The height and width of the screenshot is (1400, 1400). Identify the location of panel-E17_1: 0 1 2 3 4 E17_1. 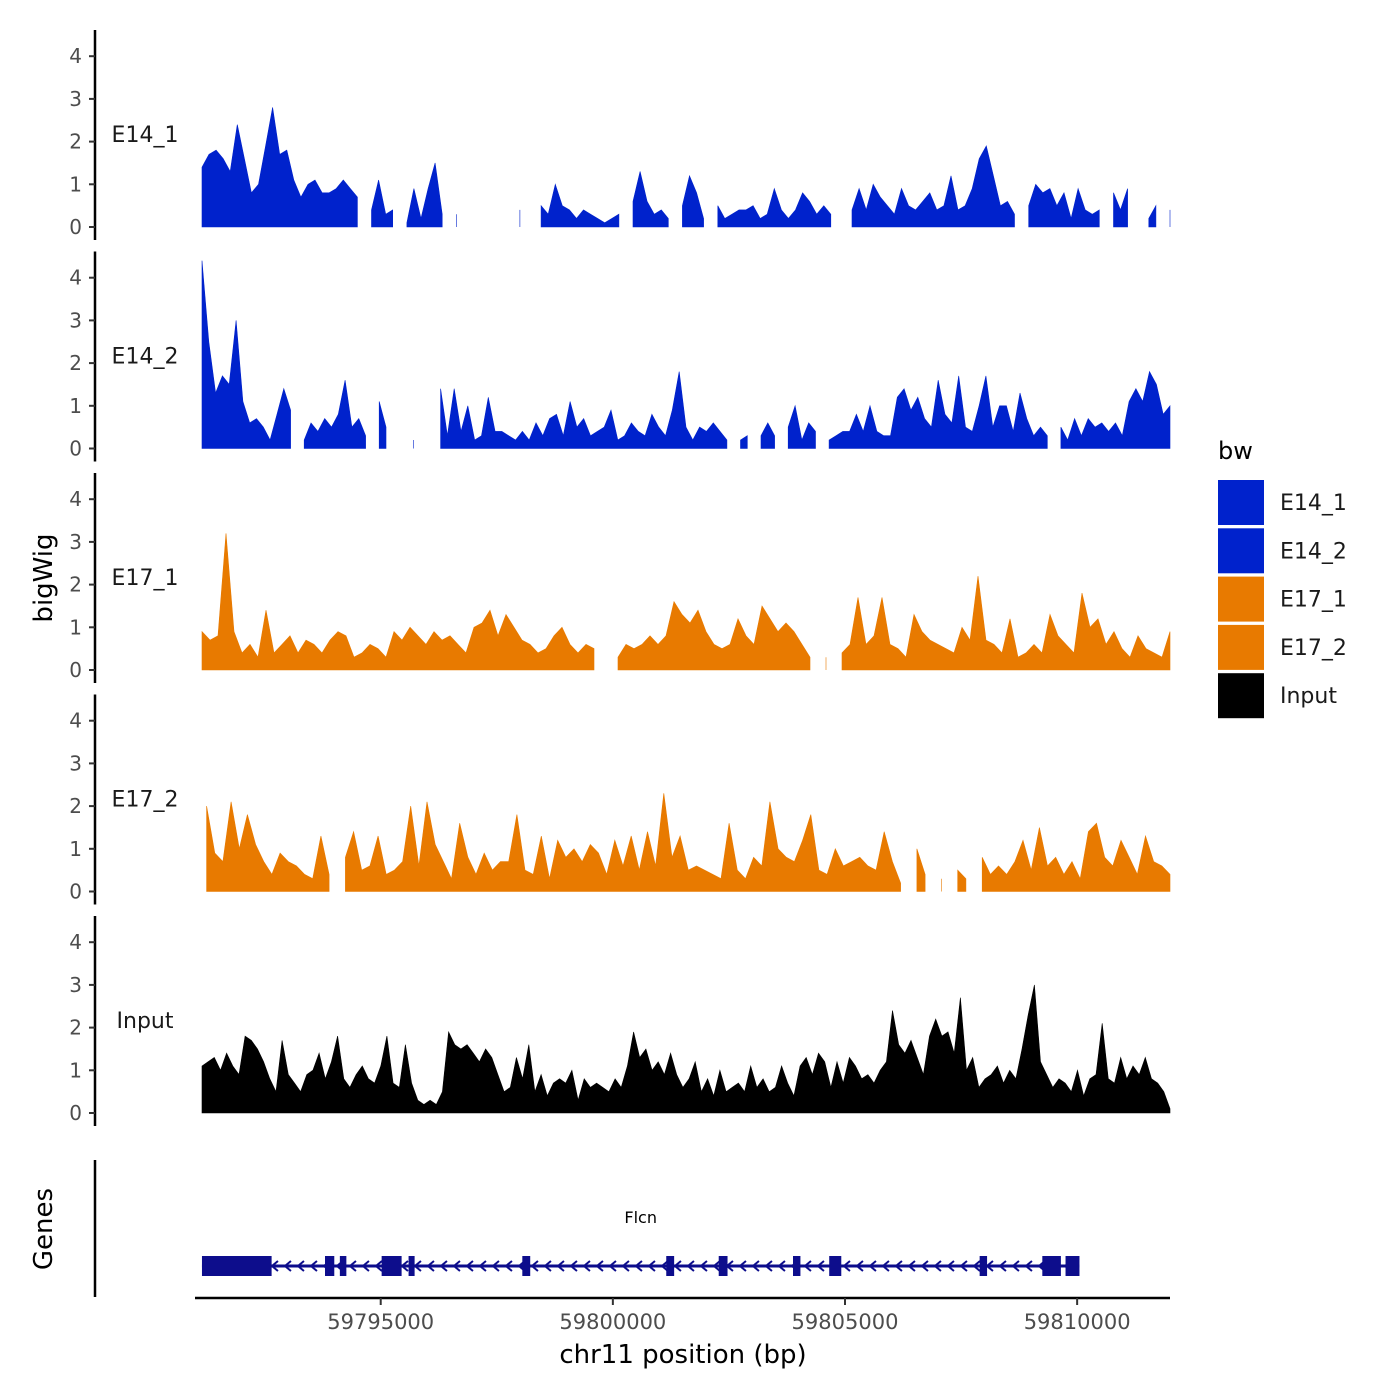
(620, 578).